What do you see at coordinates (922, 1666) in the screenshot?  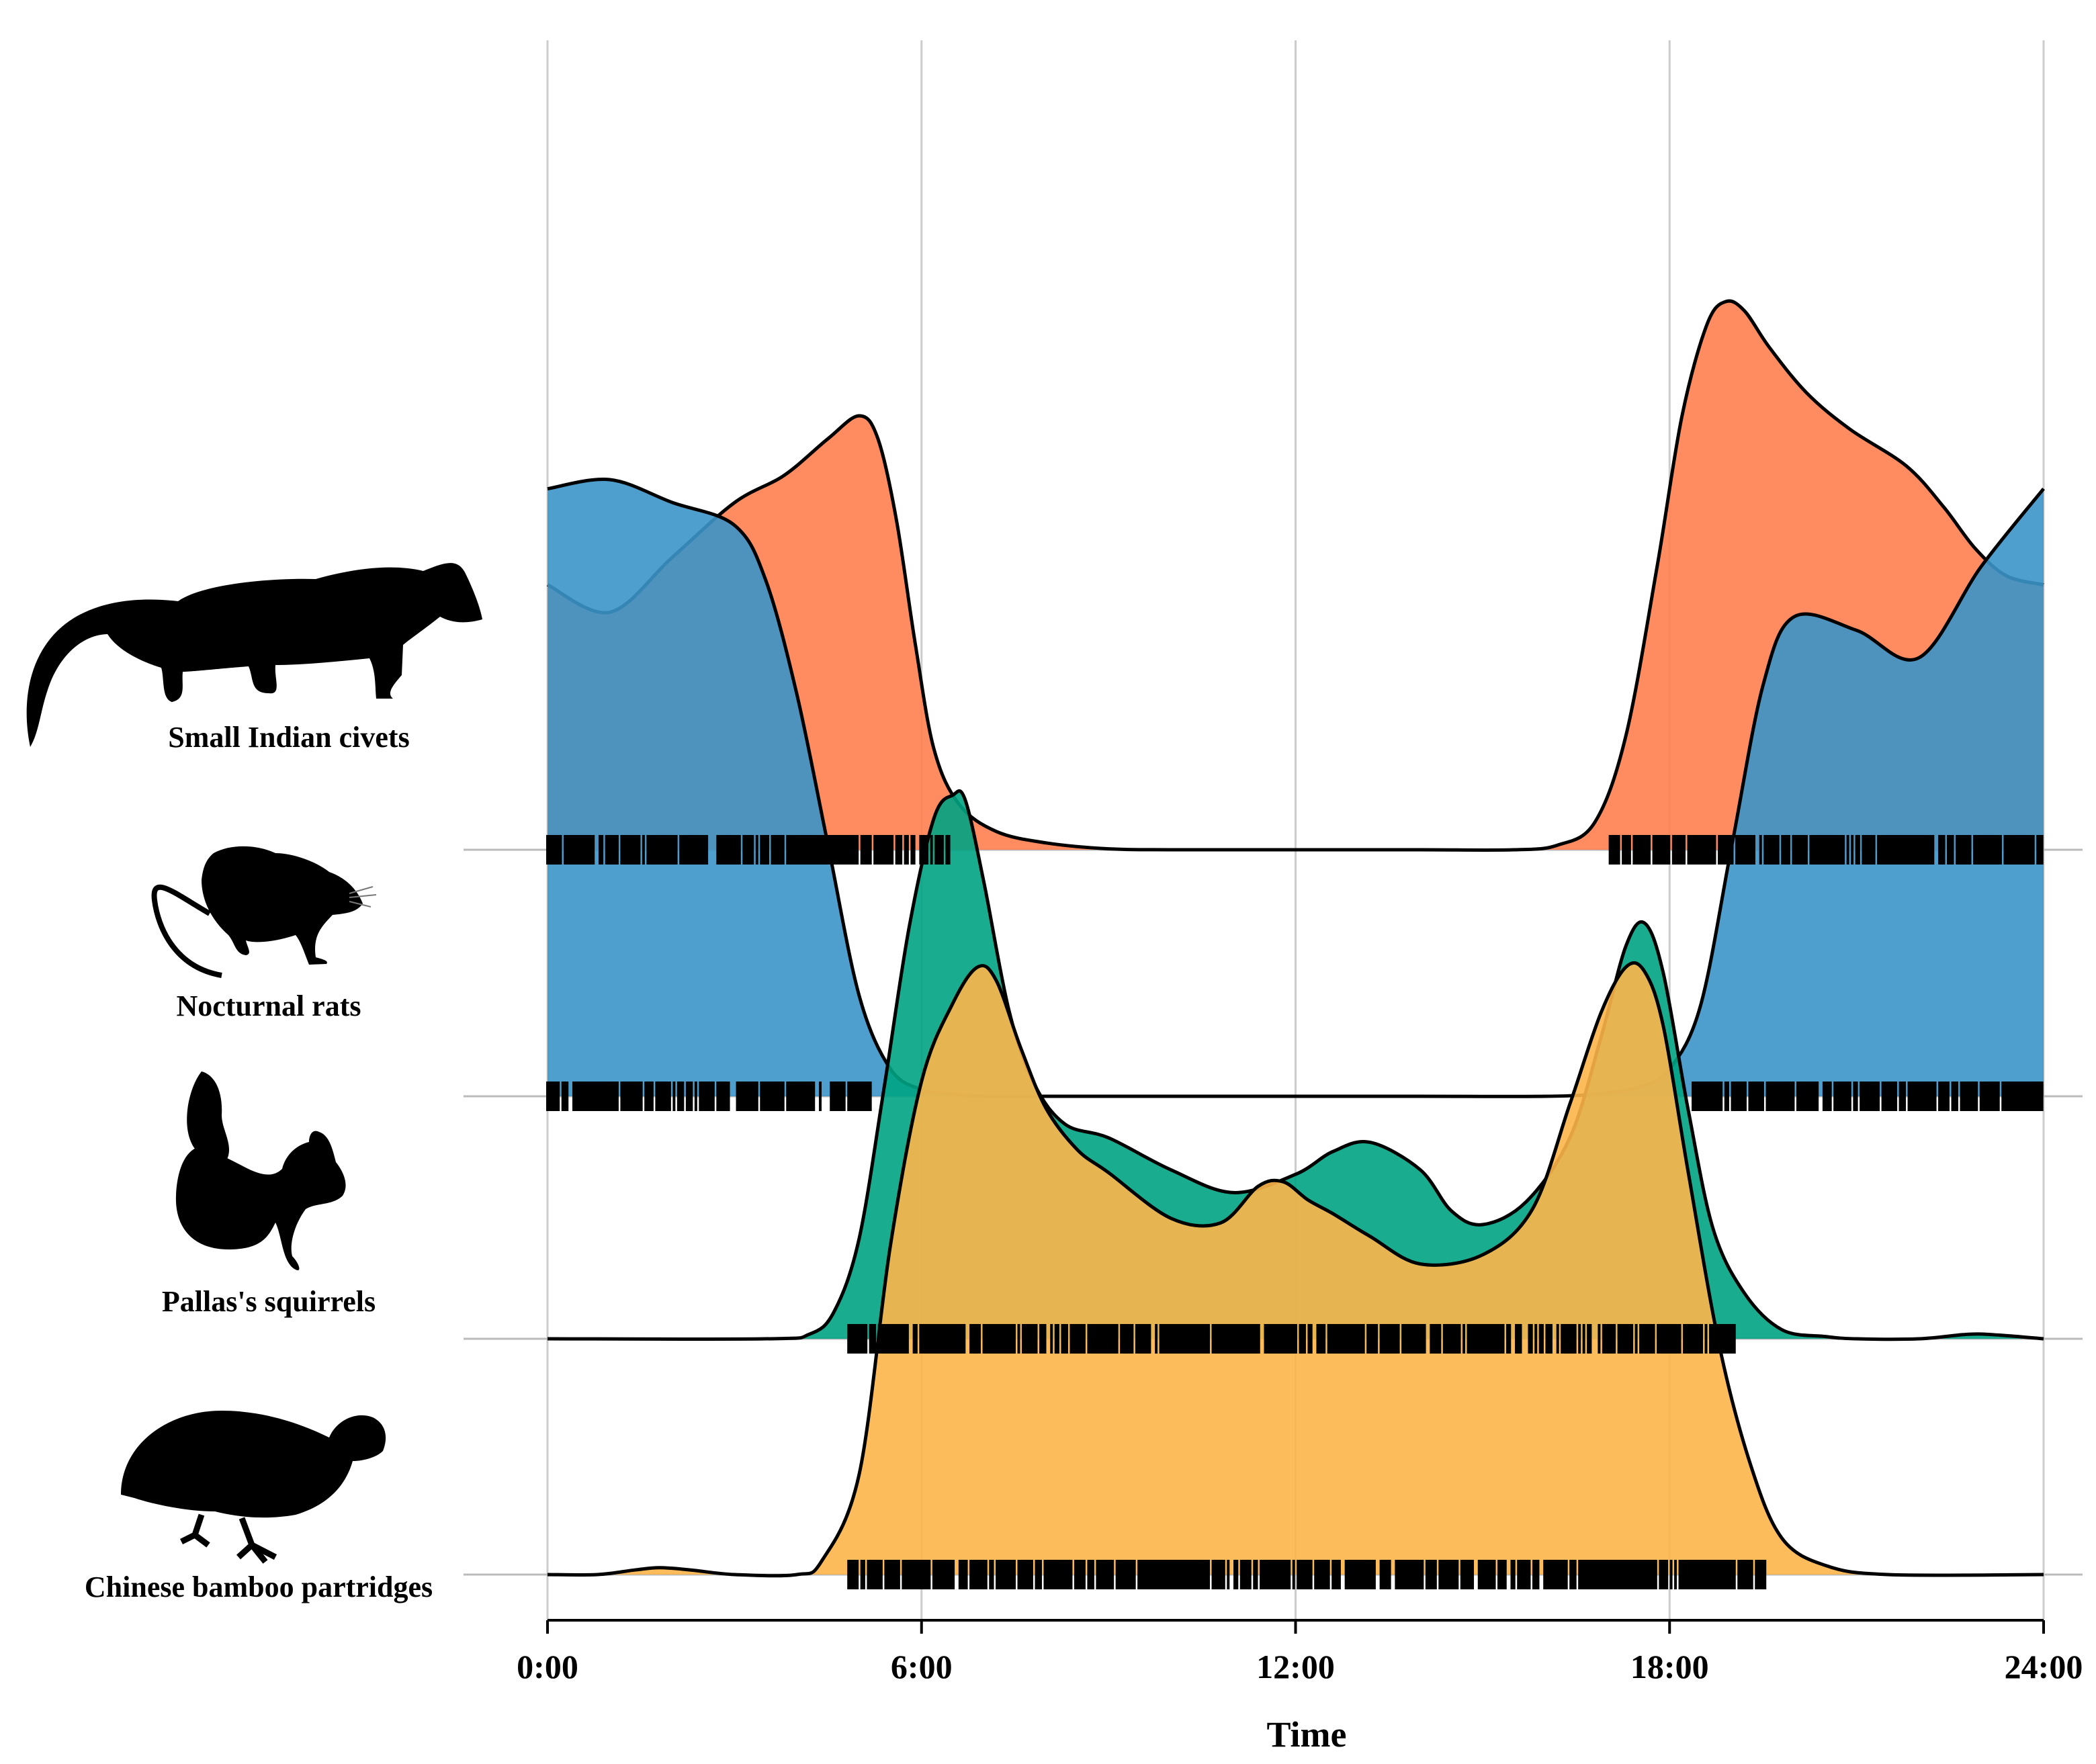 I see `x-tick-label-6: 6:00` at bounding box center [922, 1666].